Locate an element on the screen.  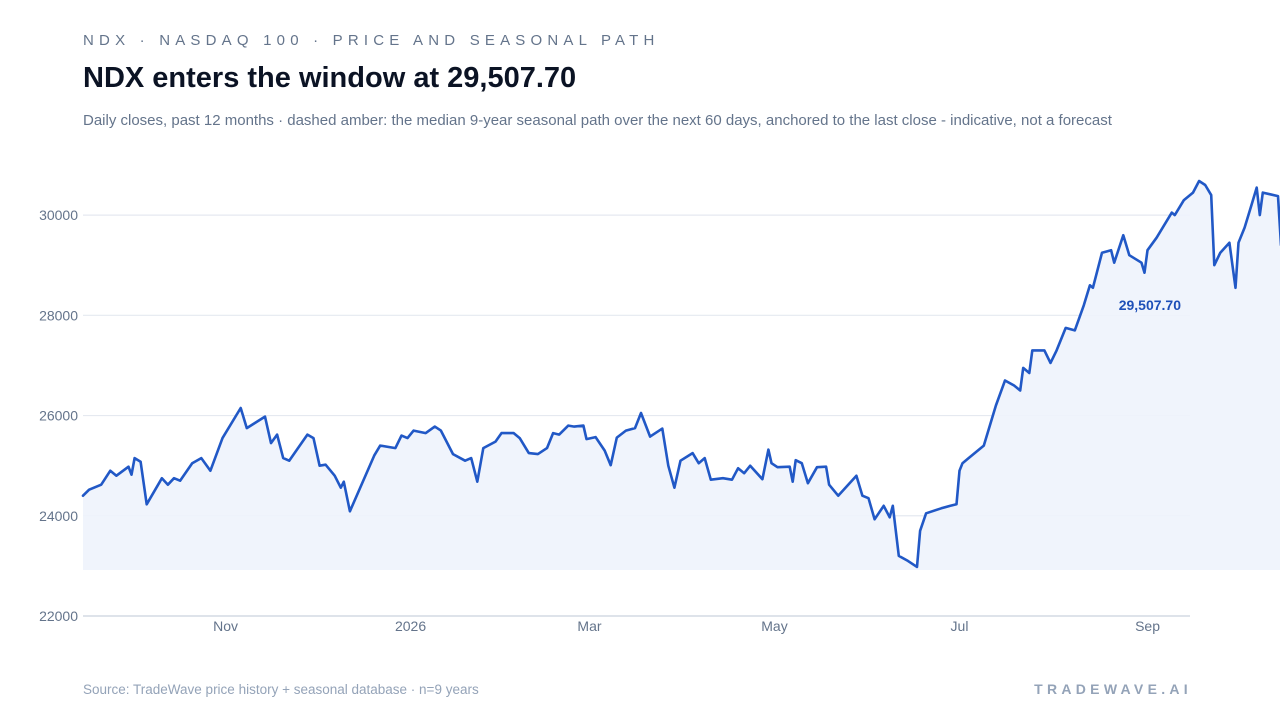
y-tick-label: 22000 is located at coordinates (58, 616).